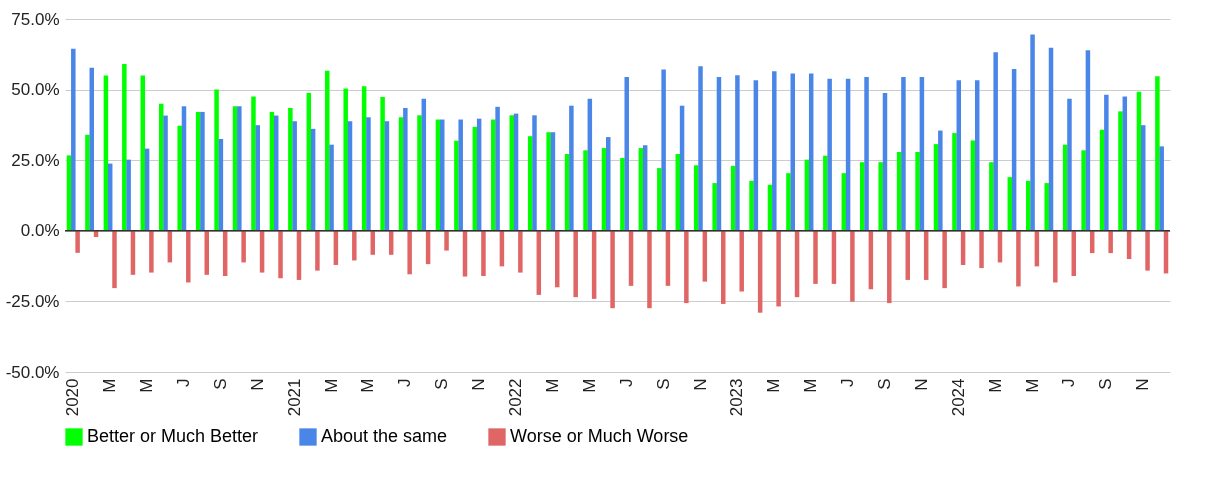 The height and width of the screenshot is (484, 1214). What do you see at coordinates (384, 436) in the screenshot?
I see `legend-label: About the same` at bounding box center [384, 436].